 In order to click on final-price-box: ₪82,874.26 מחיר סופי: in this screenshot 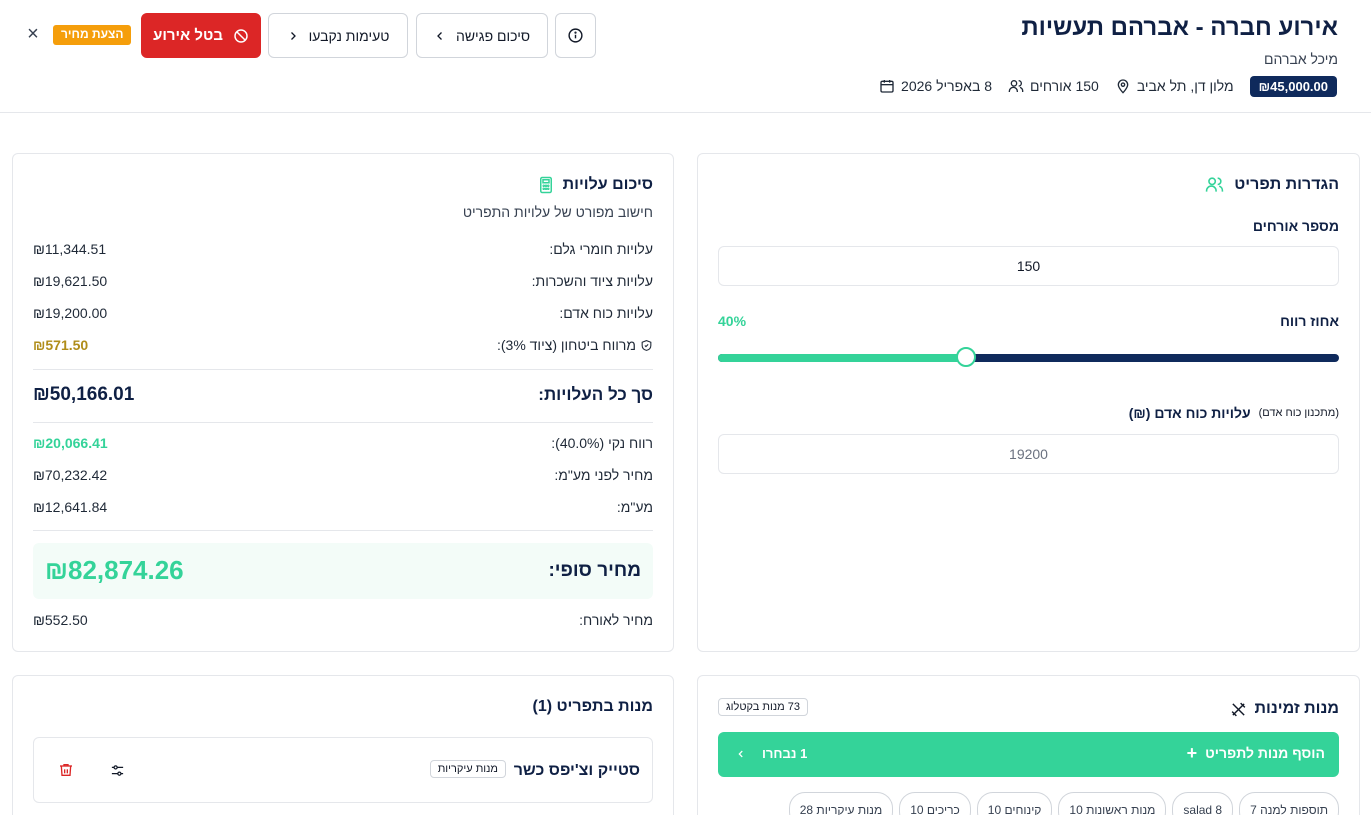, I will do `click(343, 571)`.